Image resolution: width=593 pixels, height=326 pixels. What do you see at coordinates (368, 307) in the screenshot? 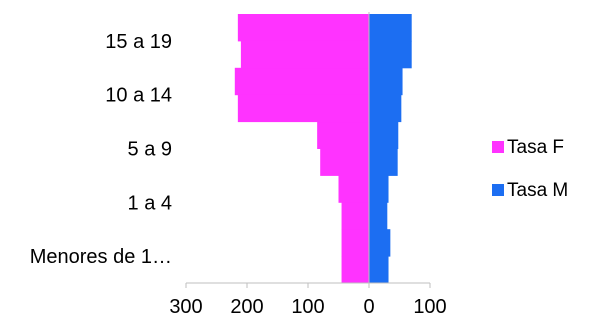
I see `x-tick-label: 0` at bounding box center [368, 307].